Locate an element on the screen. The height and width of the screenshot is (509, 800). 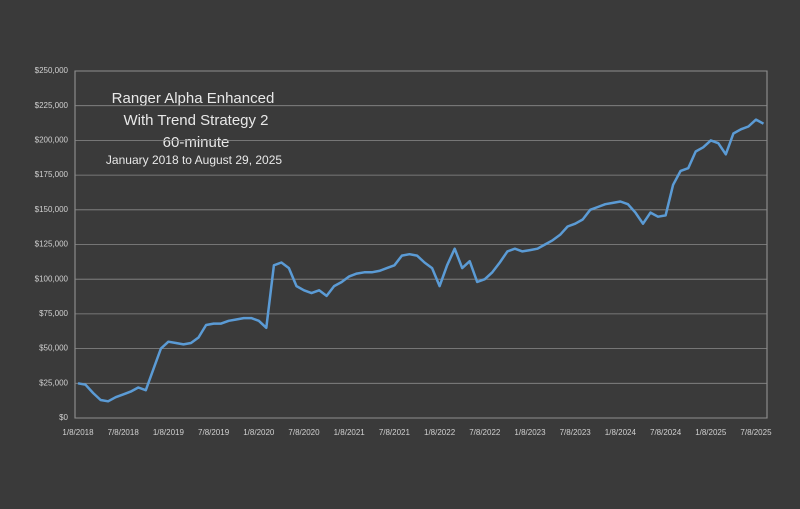
y-tick-label: $100,000 is located at coordinates (52, 278).